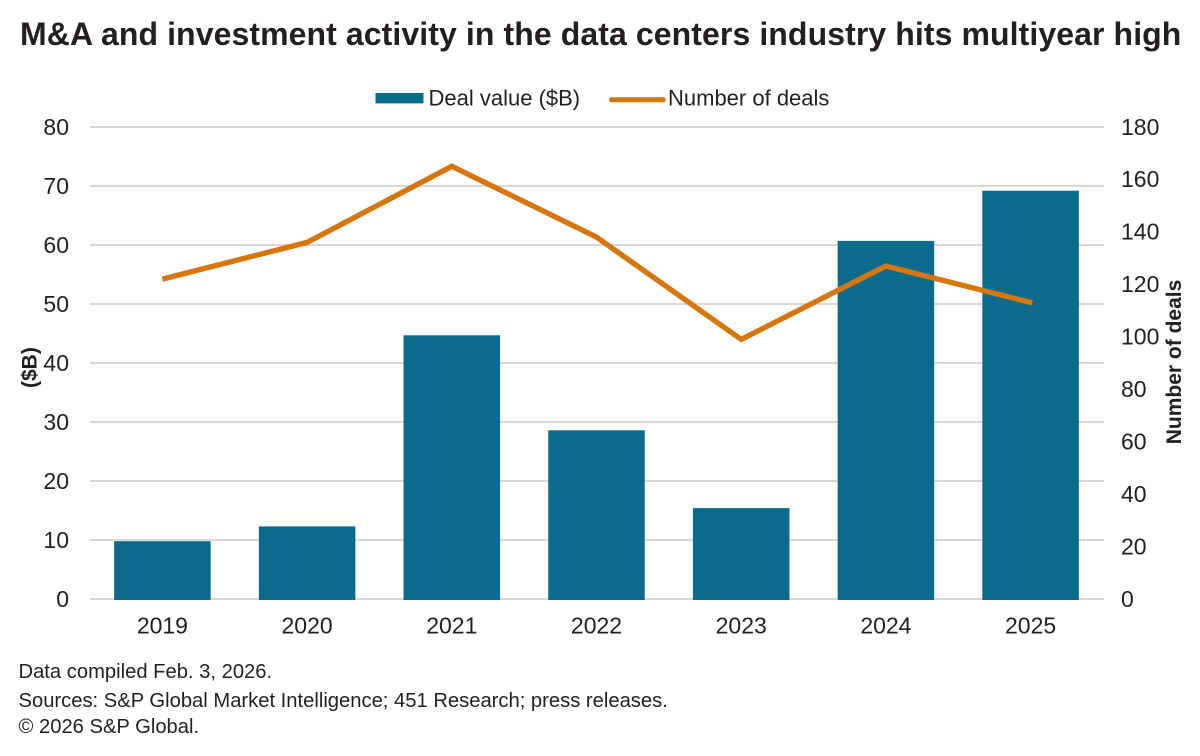  I want to click on svg-text: 2021, so click(451, 626).